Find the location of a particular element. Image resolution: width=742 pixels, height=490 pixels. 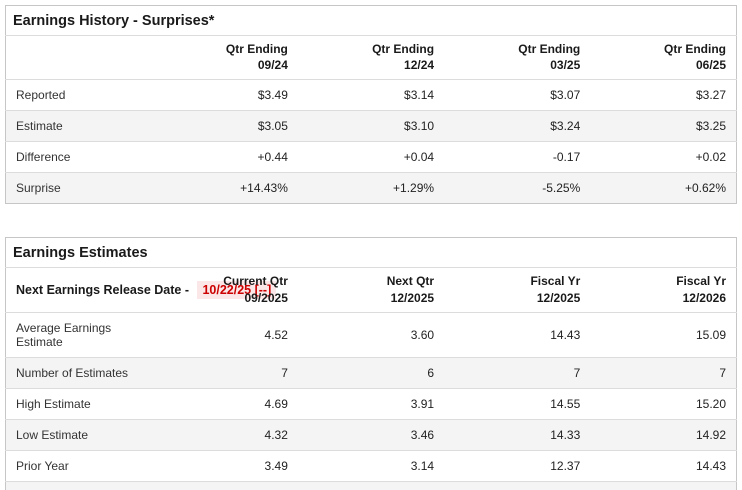

table-row-low-estimate: Low Estimate 4.32 3.46 14.33 14.92 is located at coordinates (371, 434).